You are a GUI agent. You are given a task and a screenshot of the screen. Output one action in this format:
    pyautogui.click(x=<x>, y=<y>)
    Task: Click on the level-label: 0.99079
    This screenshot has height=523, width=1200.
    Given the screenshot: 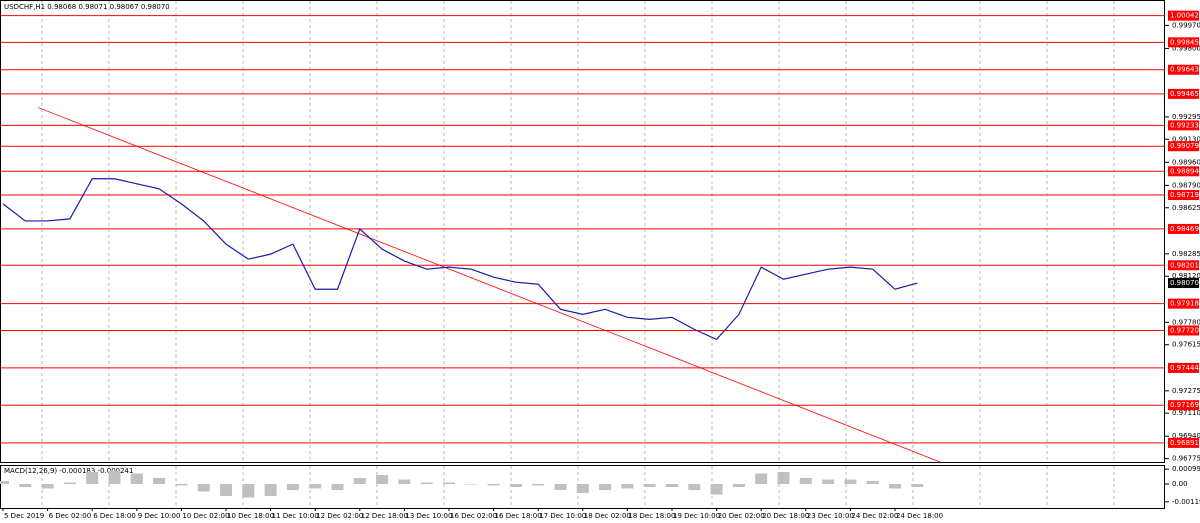 What is the action you would take?
    pyautogui.click(x=1184, y=146)
    